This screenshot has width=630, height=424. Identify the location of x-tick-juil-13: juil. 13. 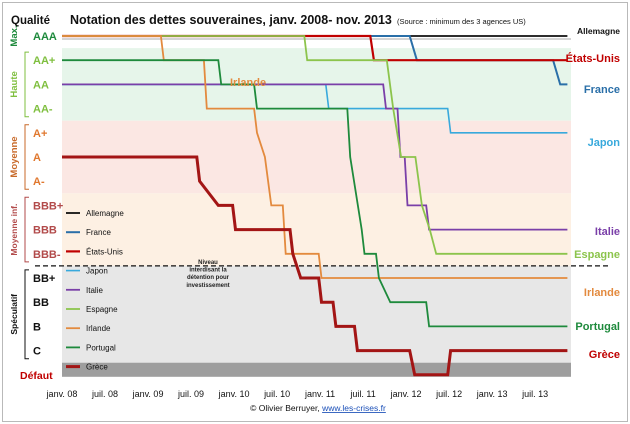
(534, 394).